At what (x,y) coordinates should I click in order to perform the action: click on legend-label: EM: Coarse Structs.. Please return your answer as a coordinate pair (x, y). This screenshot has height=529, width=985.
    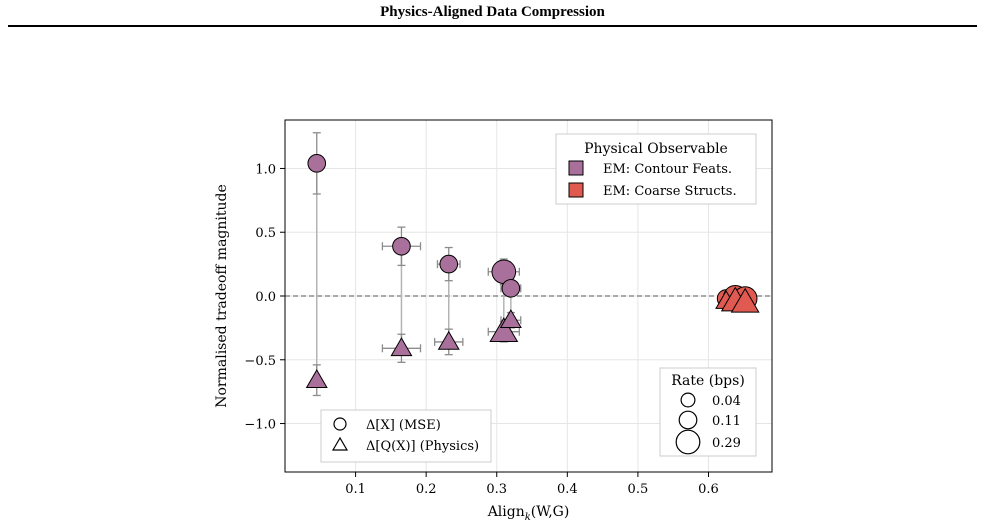
    Looking at the image, I should click on (670, 191).